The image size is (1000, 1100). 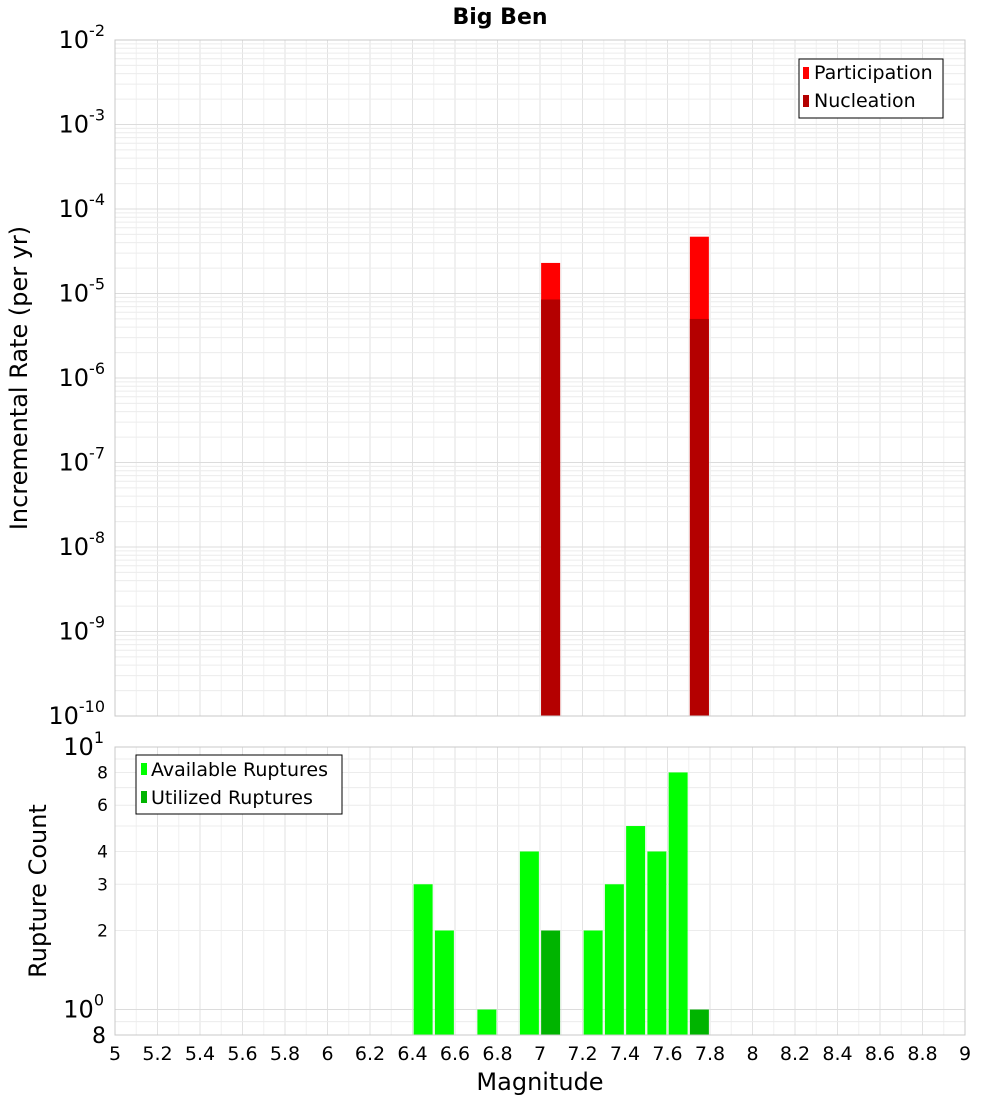 I want to click on x-tick-label-10: 7, so click(x=540, y=1054).